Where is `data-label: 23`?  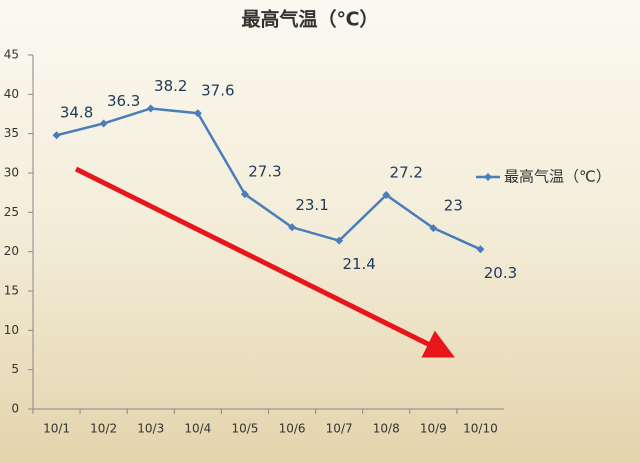 data-label: 23 is located at coordinates (453, 206).